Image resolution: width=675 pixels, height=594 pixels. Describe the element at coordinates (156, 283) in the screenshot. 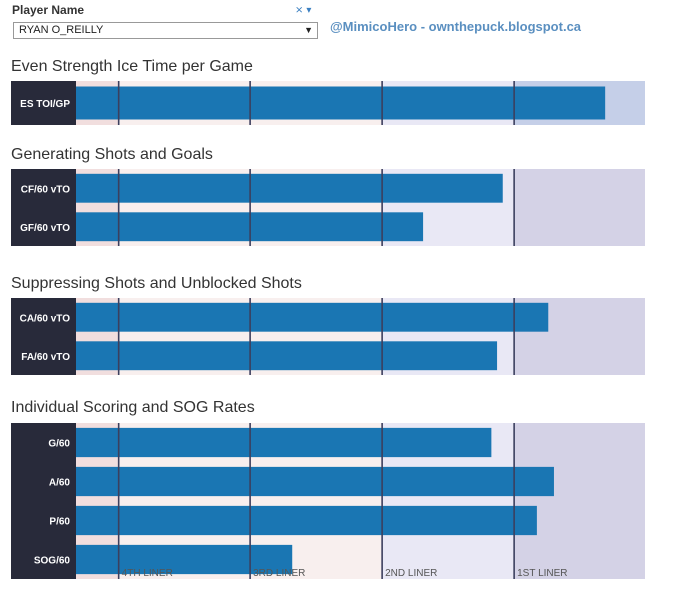

I see `section-title-suppressing: Suppressing Shots and Unblocked Shots` at that location.